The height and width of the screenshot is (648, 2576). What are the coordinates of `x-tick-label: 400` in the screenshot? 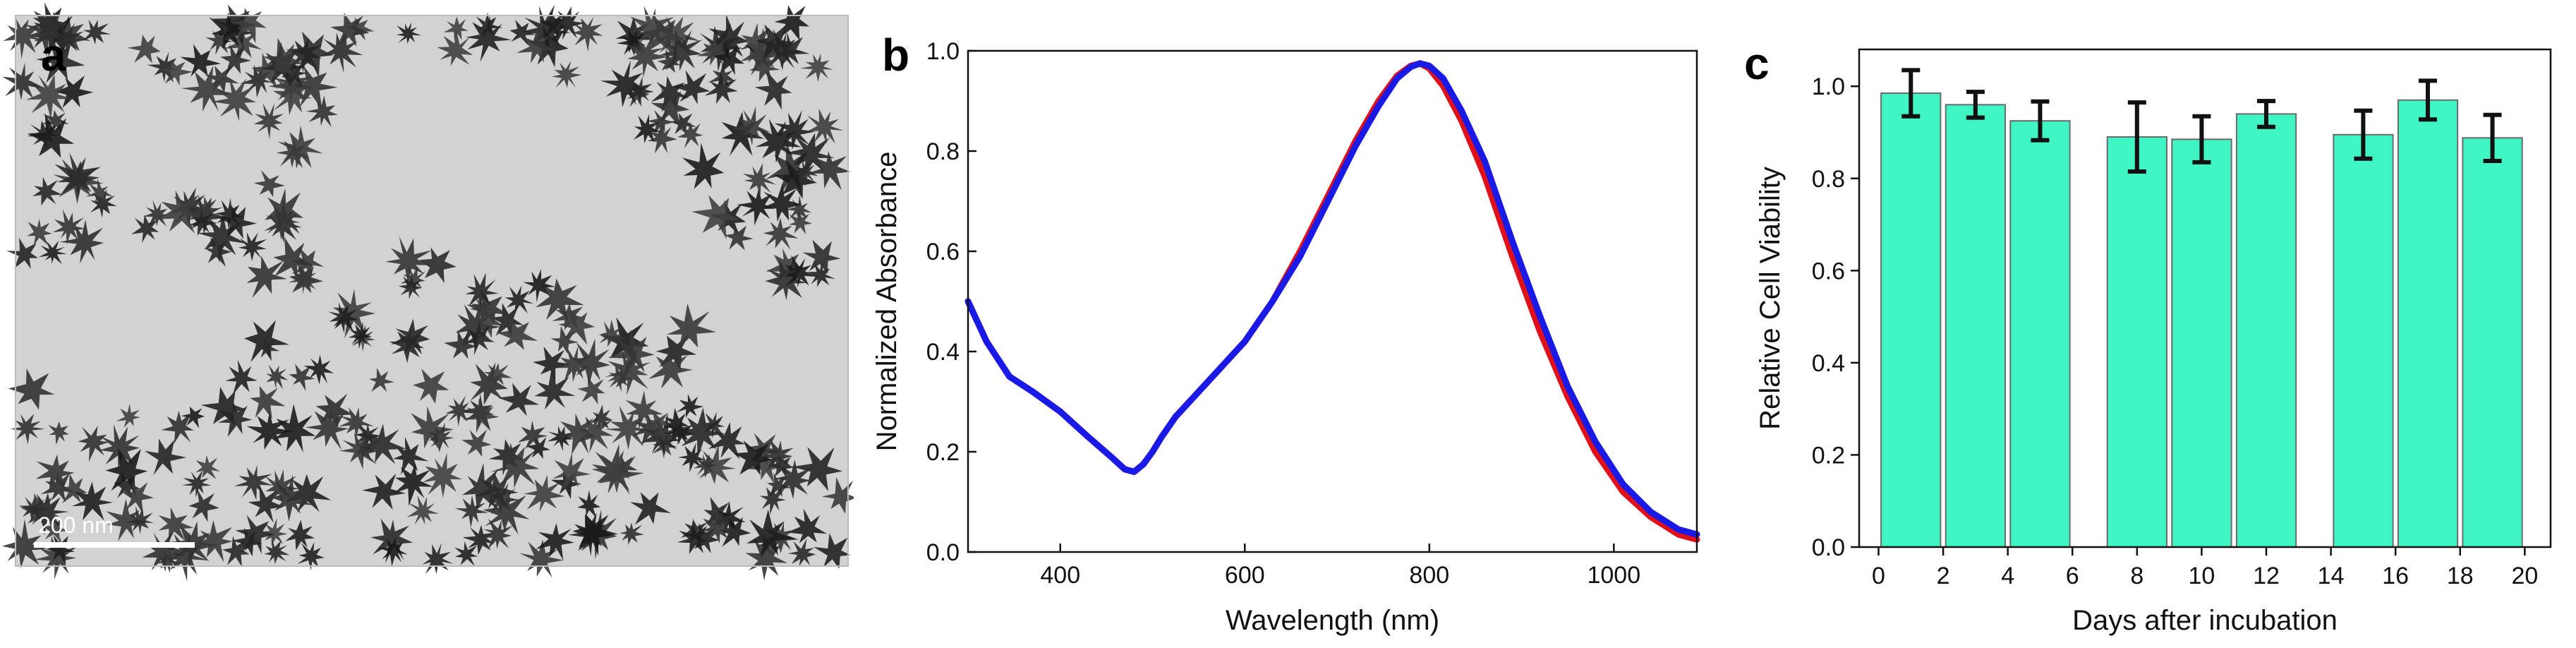 It's located at (1060, 576).